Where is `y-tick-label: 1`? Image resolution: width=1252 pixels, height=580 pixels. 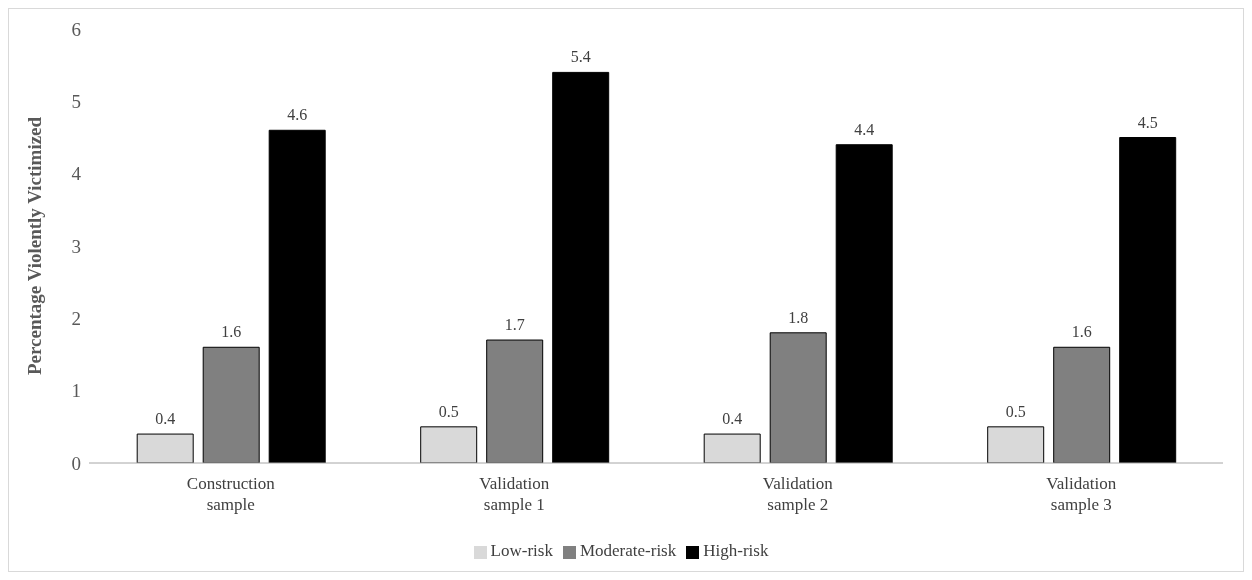 y-tick-label: 1 is located at coordinates (76, 391).